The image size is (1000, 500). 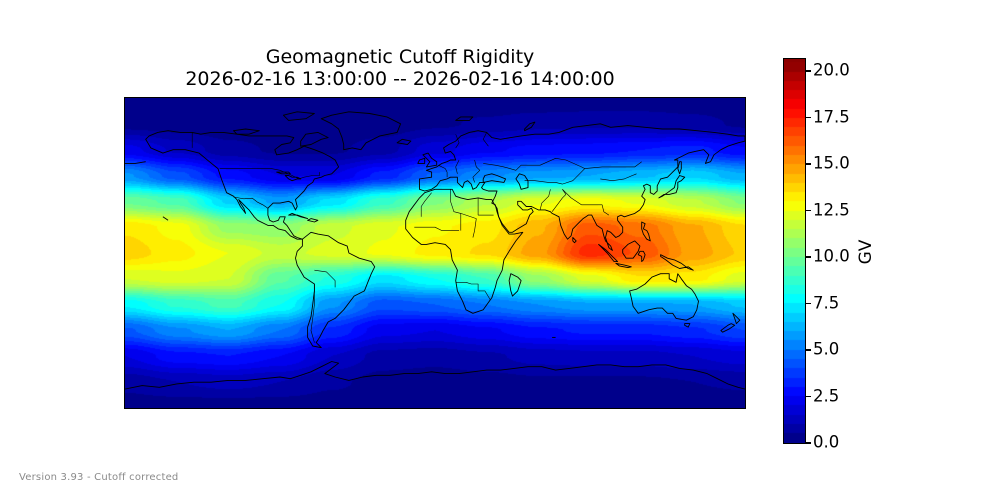 What do you see at coordinates (474, 228) in the screenshot?
I see `chad-sudan-border` at bounding box center [474, 228].